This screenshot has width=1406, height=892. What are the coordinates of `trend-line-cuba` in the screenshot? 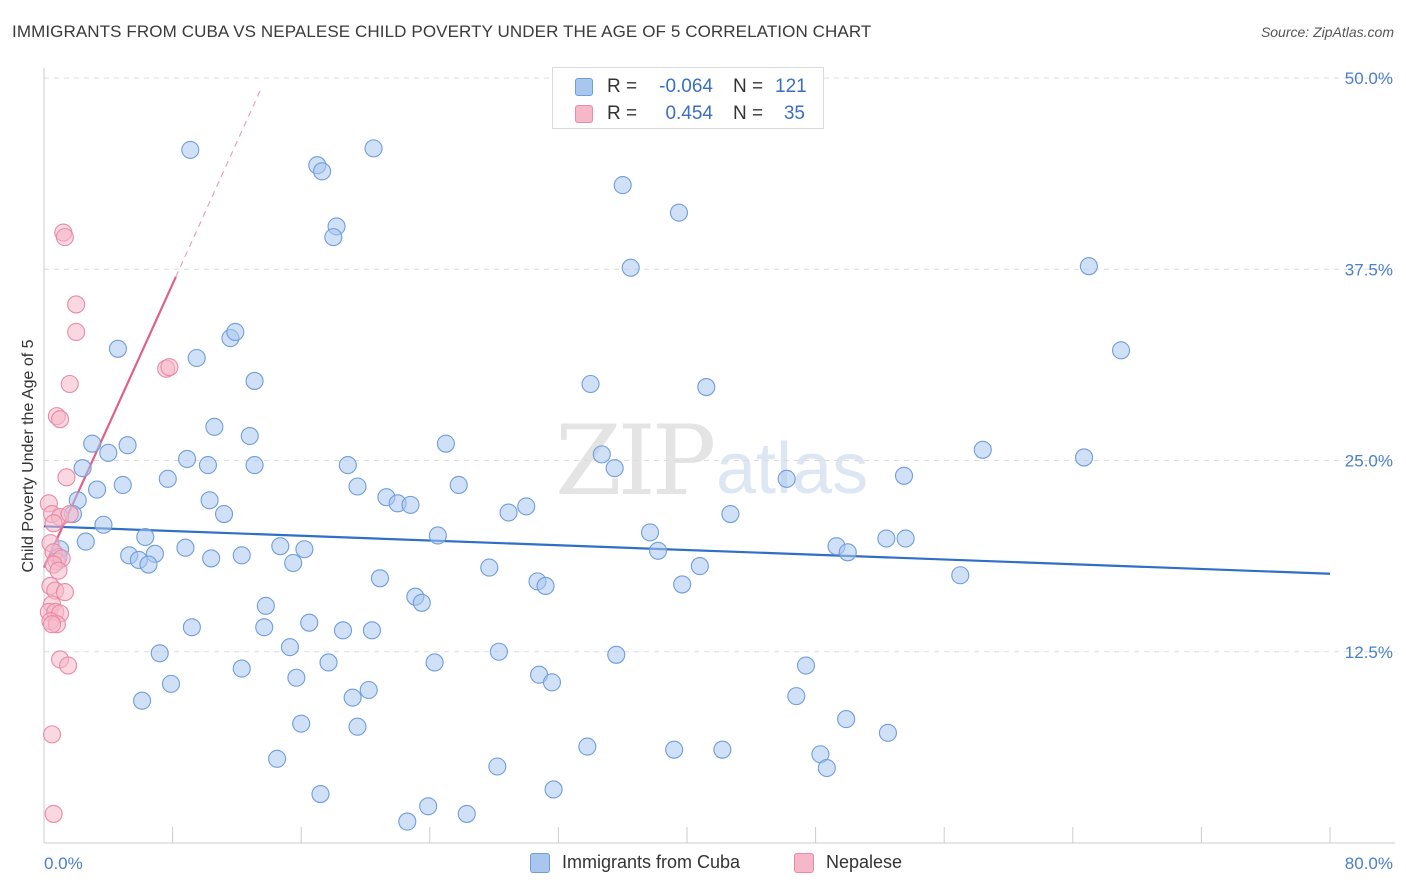 It's located at (687, 550).